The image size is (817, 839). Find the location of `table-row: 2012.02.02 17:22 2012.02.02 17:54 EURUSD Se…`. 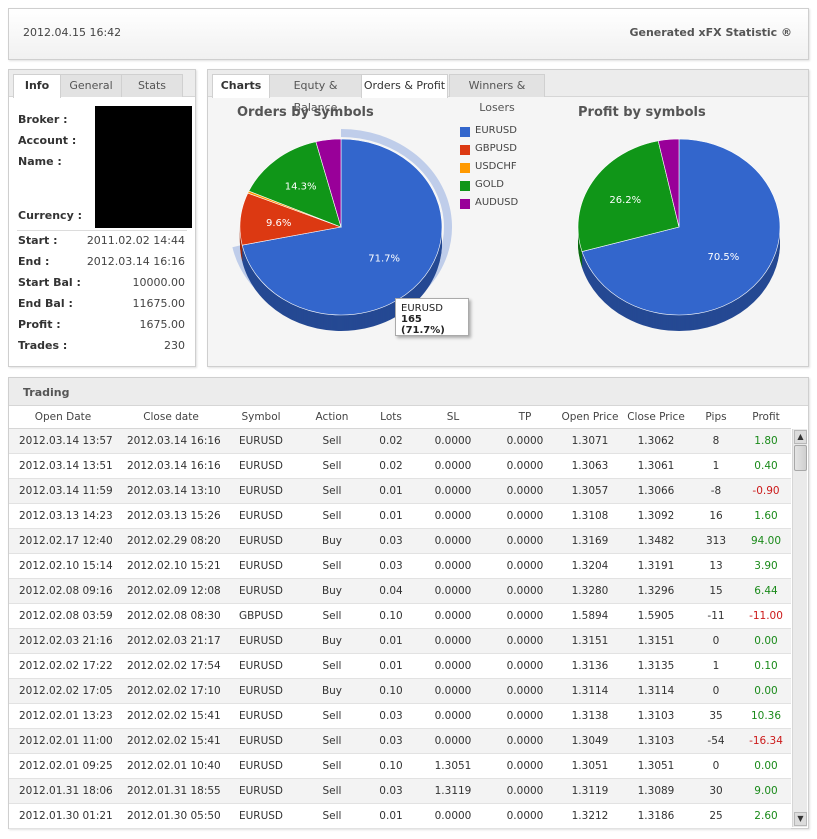

table-row: 2012.02.02 17:22 2012.02.02 17:54 EURUSD Se… is located at coordinates (400, 666).